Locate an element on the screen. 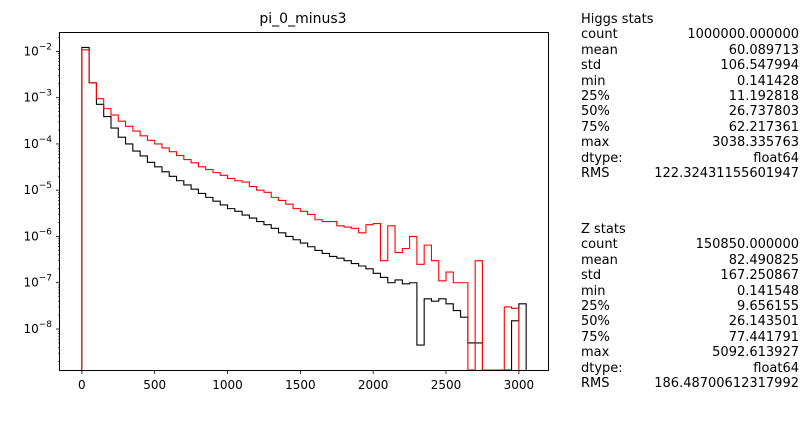  z-stat-value: 150850.000000 is located at coordinates (747, 245).